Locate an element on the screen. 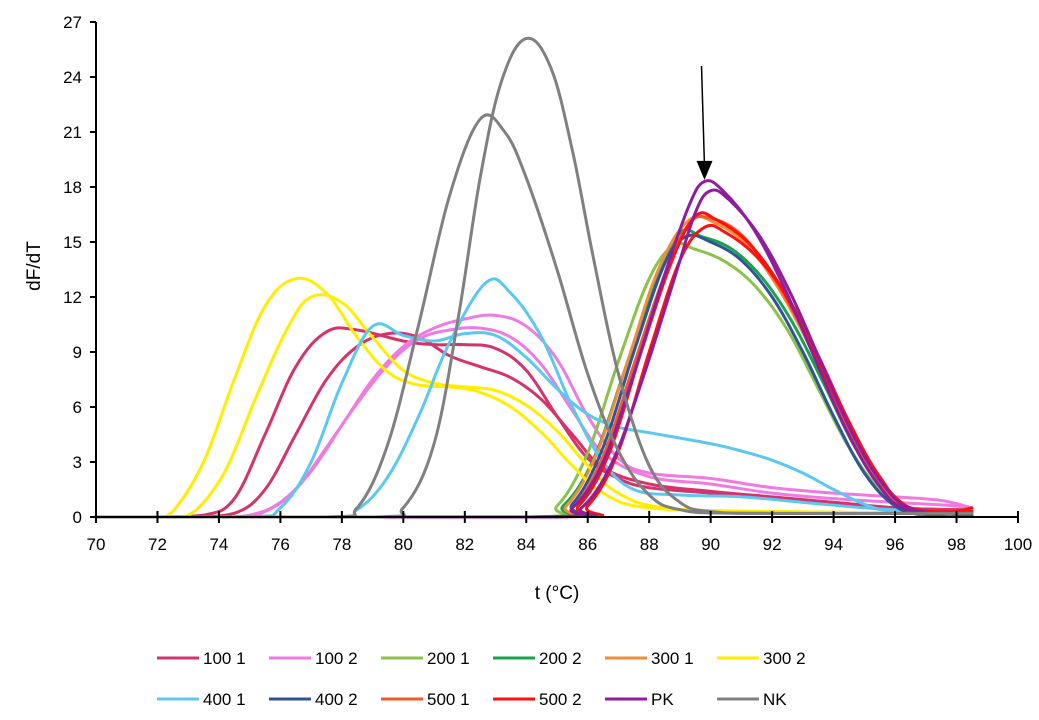 The image size is (1039, 720). y-tick-label: 18 is located at coordinates (72, 187).